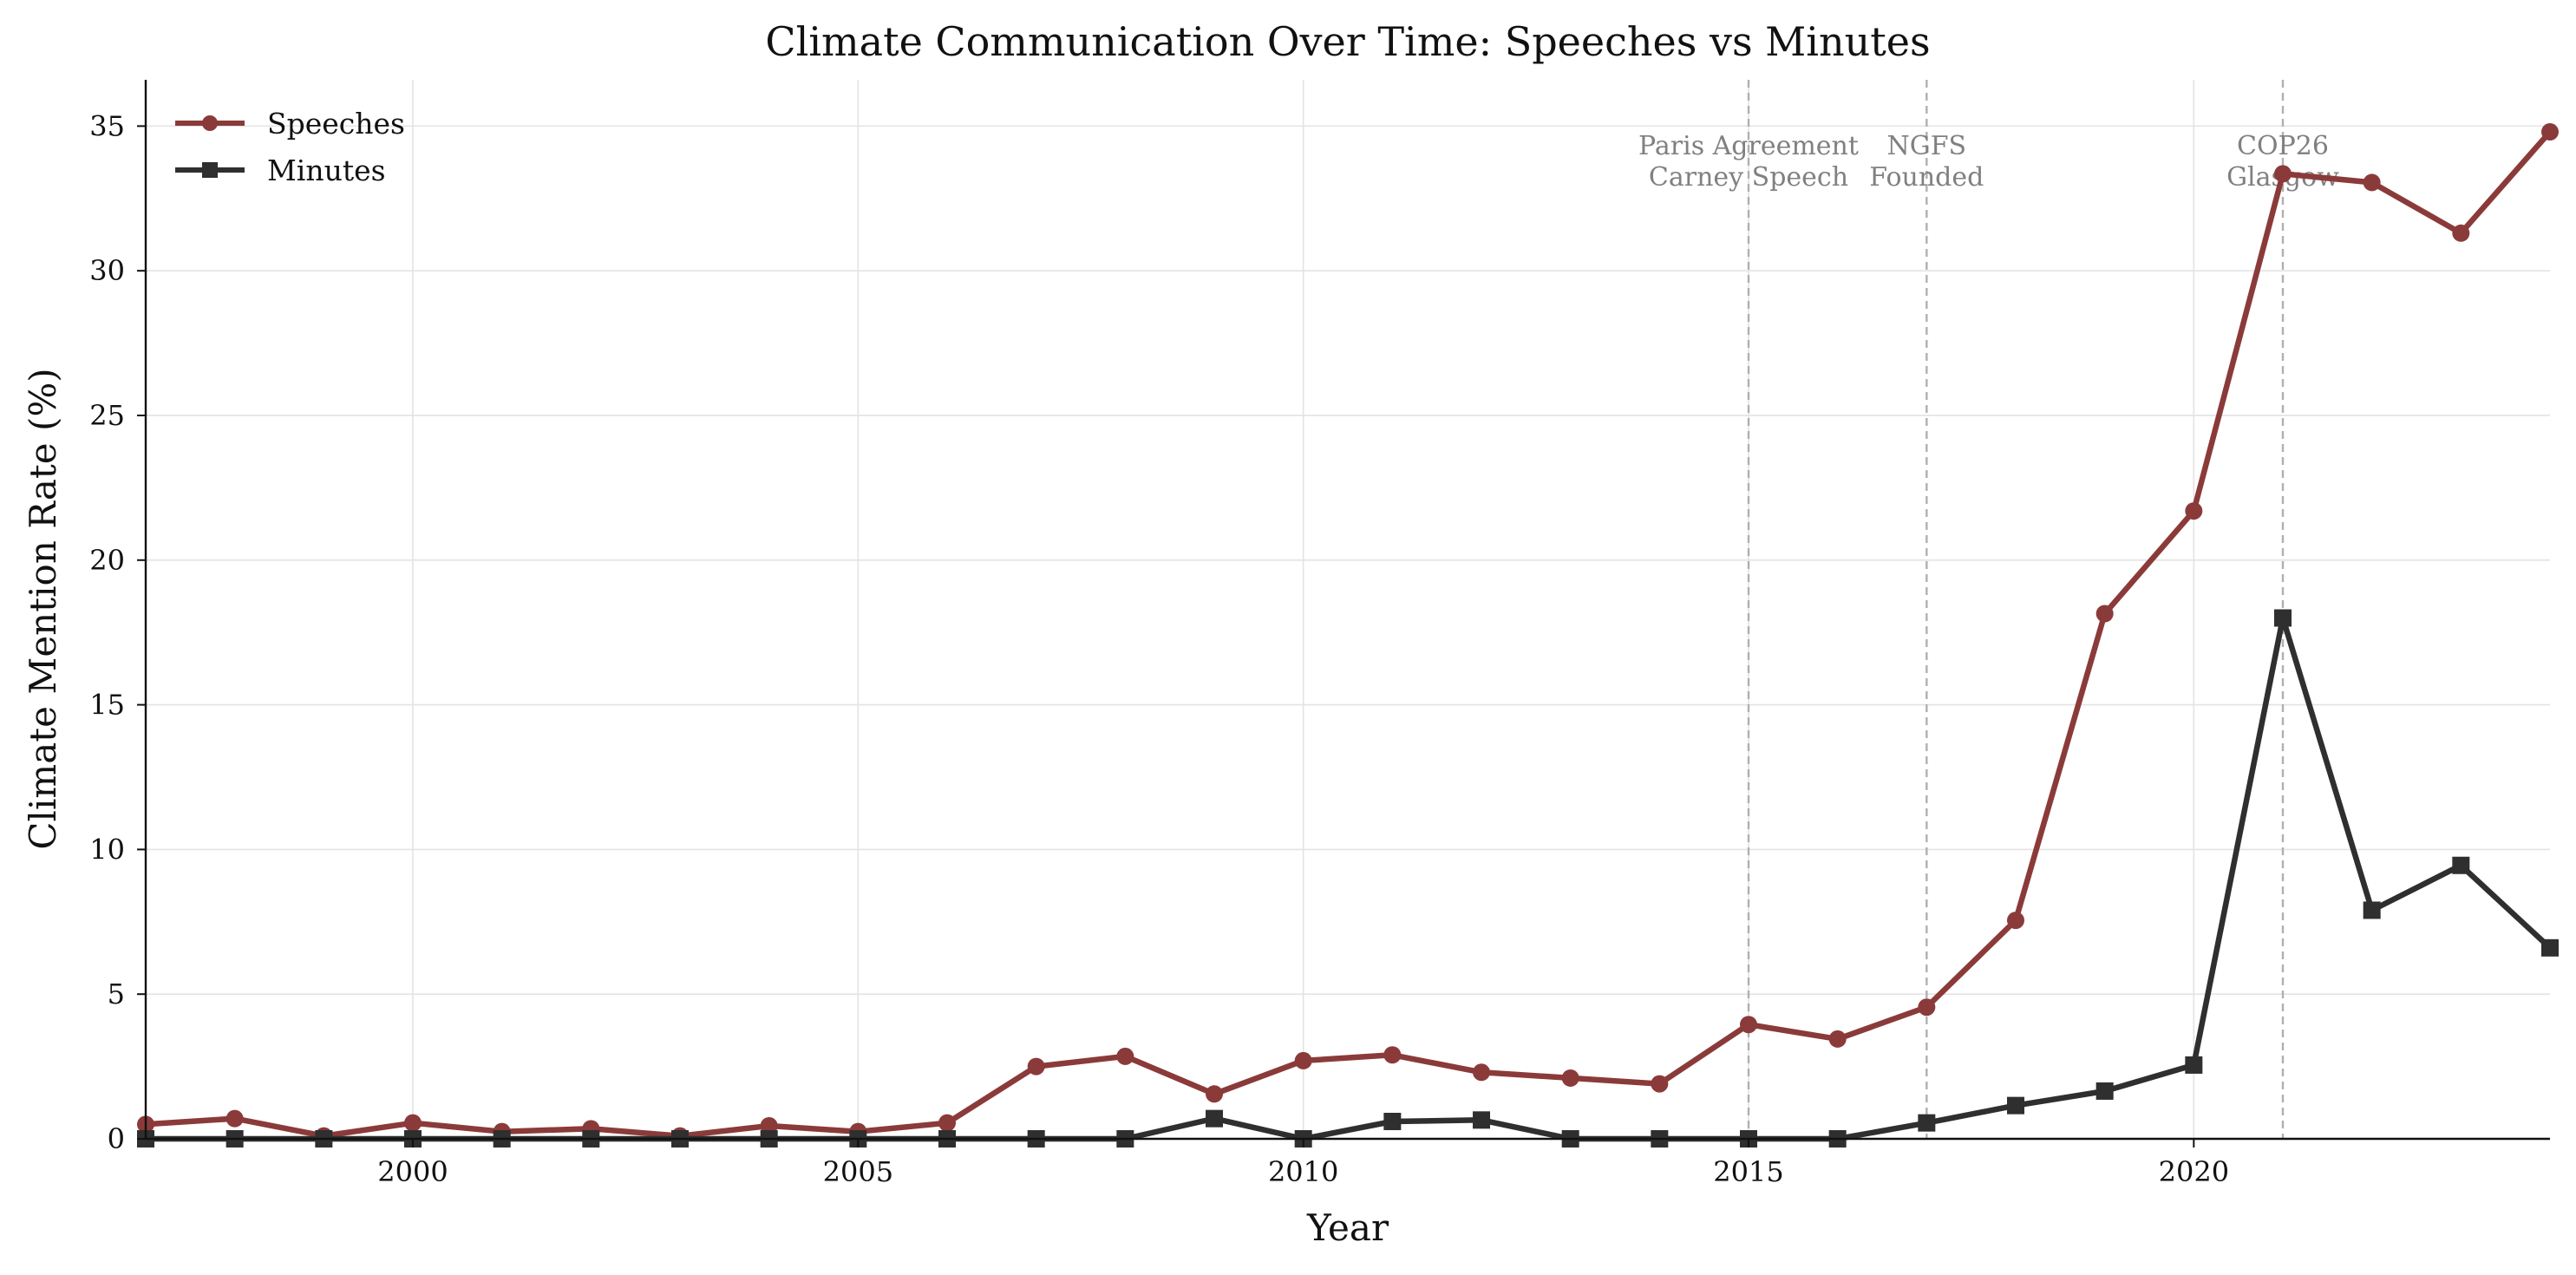 Image resolution: width=2576 pixels, height=1275 pixels. What do you see at coordinates (43, 608) in the screenshot?
I see `y-axis-label: Climate Mention Rate (%)` at bounding box center [43, 608].